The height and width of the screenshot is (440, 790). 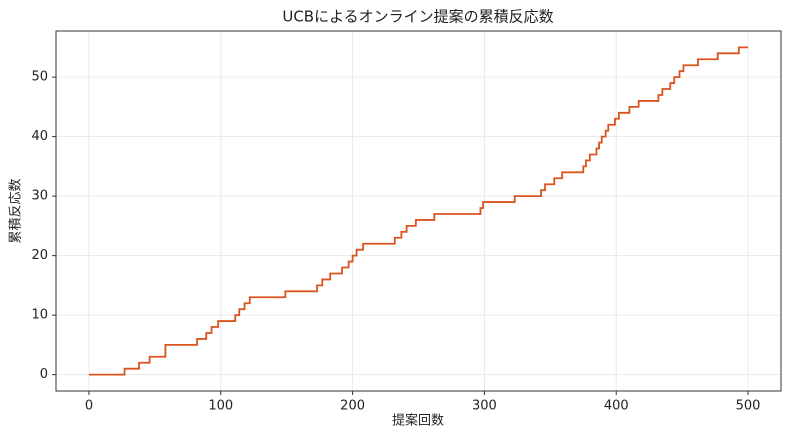 What do you see at coordinates (39, 136) in the screenshot?
I see `y-tick-label: 40` at bounding box center [39, 136].